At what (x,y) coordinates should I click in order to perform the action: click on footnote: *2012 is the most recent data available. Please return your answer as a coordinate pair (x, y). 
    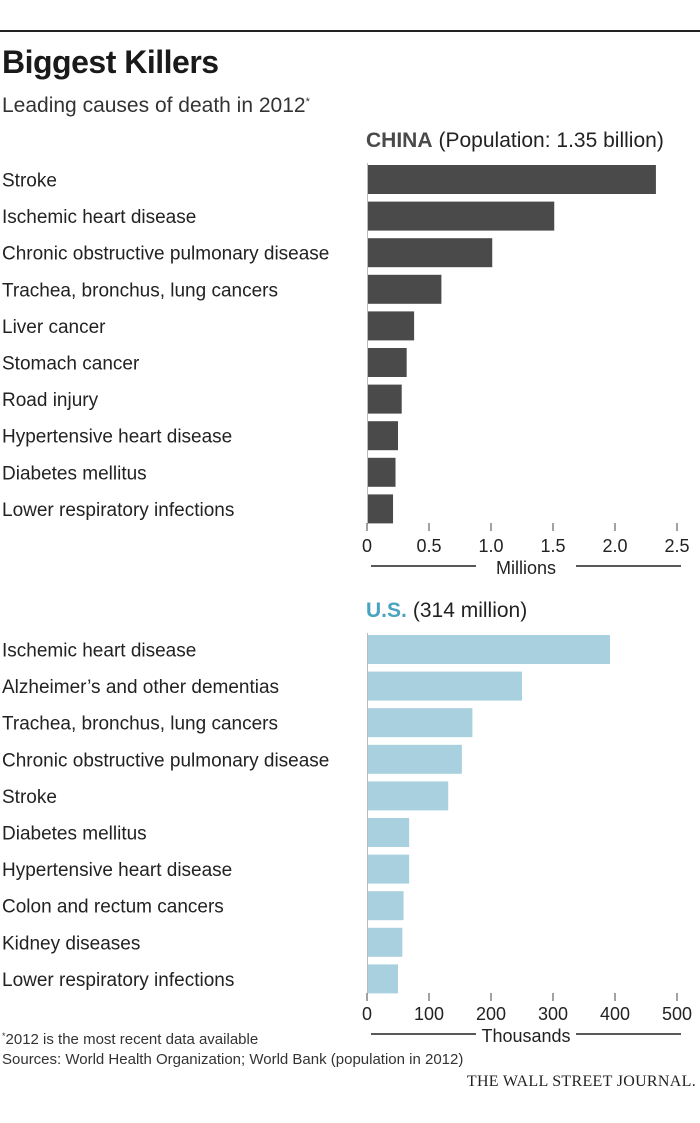
    Looking at the image, I should click on (130, 1039).